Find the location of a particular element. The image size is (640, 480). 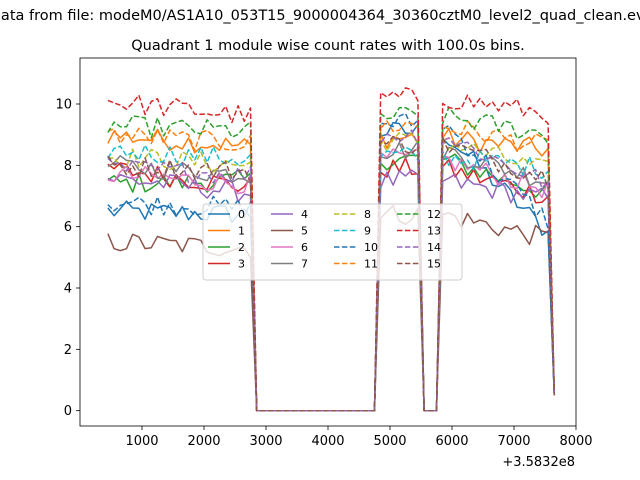

x-tick-label: 4000 is located at coordinates (327, 441).